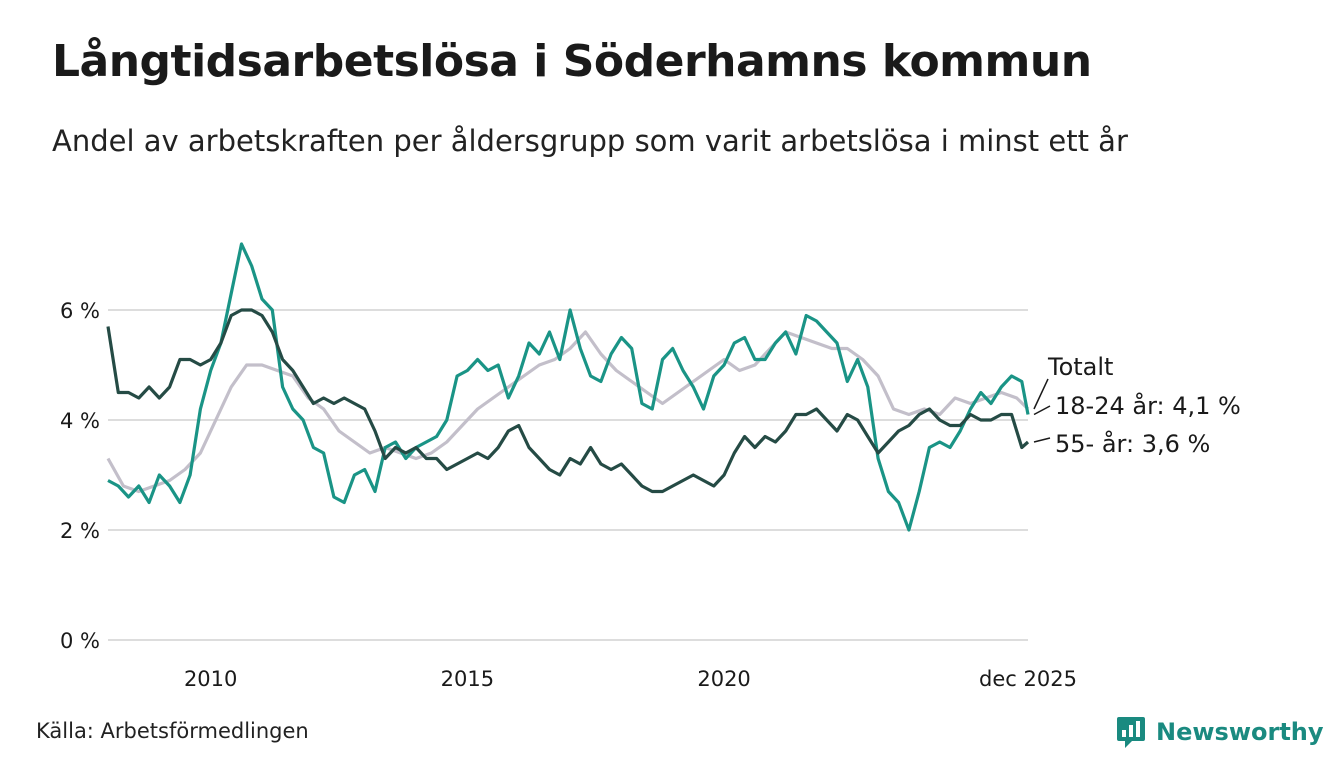 This screenshot has width=1340, height=780. What do you see at coordinates (1148, 405) in the screenshot?
I see `series-end-label: 18-24 år: 4,1 %` at bounding box center [1148, 405].